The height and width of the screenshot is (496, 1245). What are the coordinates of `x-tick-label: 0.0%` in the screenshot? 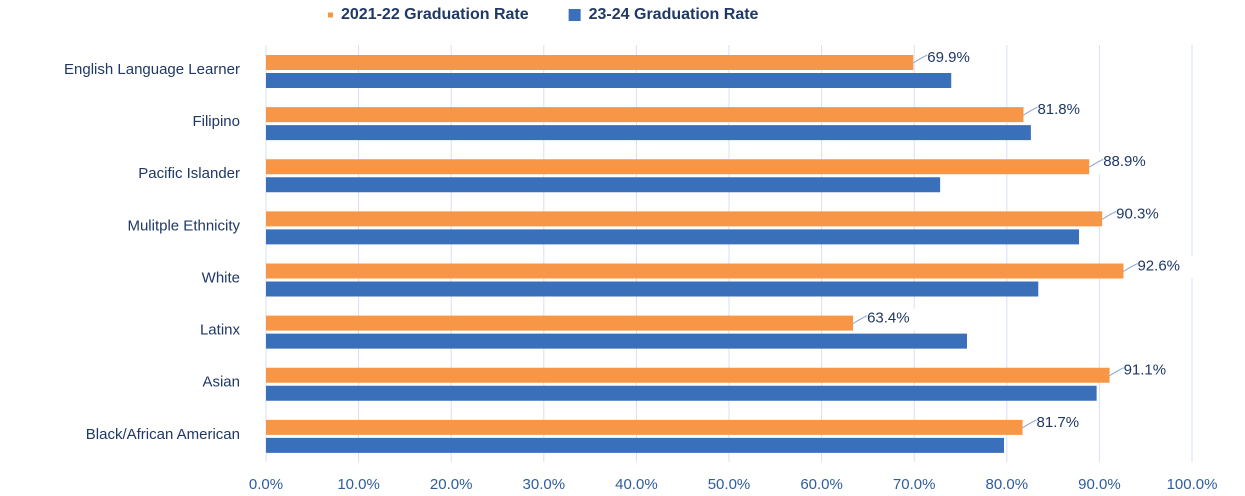 It's located at (266, 484).